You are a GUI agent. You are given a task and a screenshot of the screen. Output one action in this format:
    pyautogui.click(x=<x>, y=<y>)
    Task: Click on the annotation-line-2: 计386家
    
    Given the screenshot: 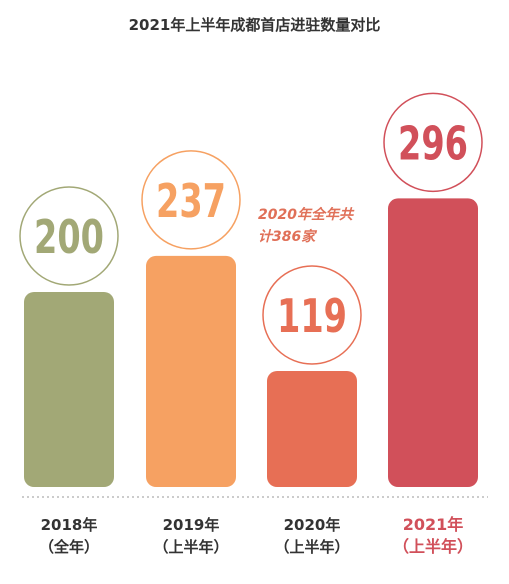 What is the action you would take?
    pyautogui.click(x=287, y=237)
    